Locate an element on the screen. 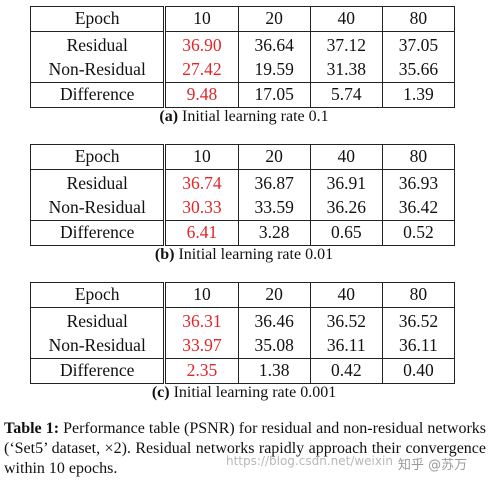 This screenshot has width=488, height=487. cell-value: 36.74 is located at coordinates (201, 182).